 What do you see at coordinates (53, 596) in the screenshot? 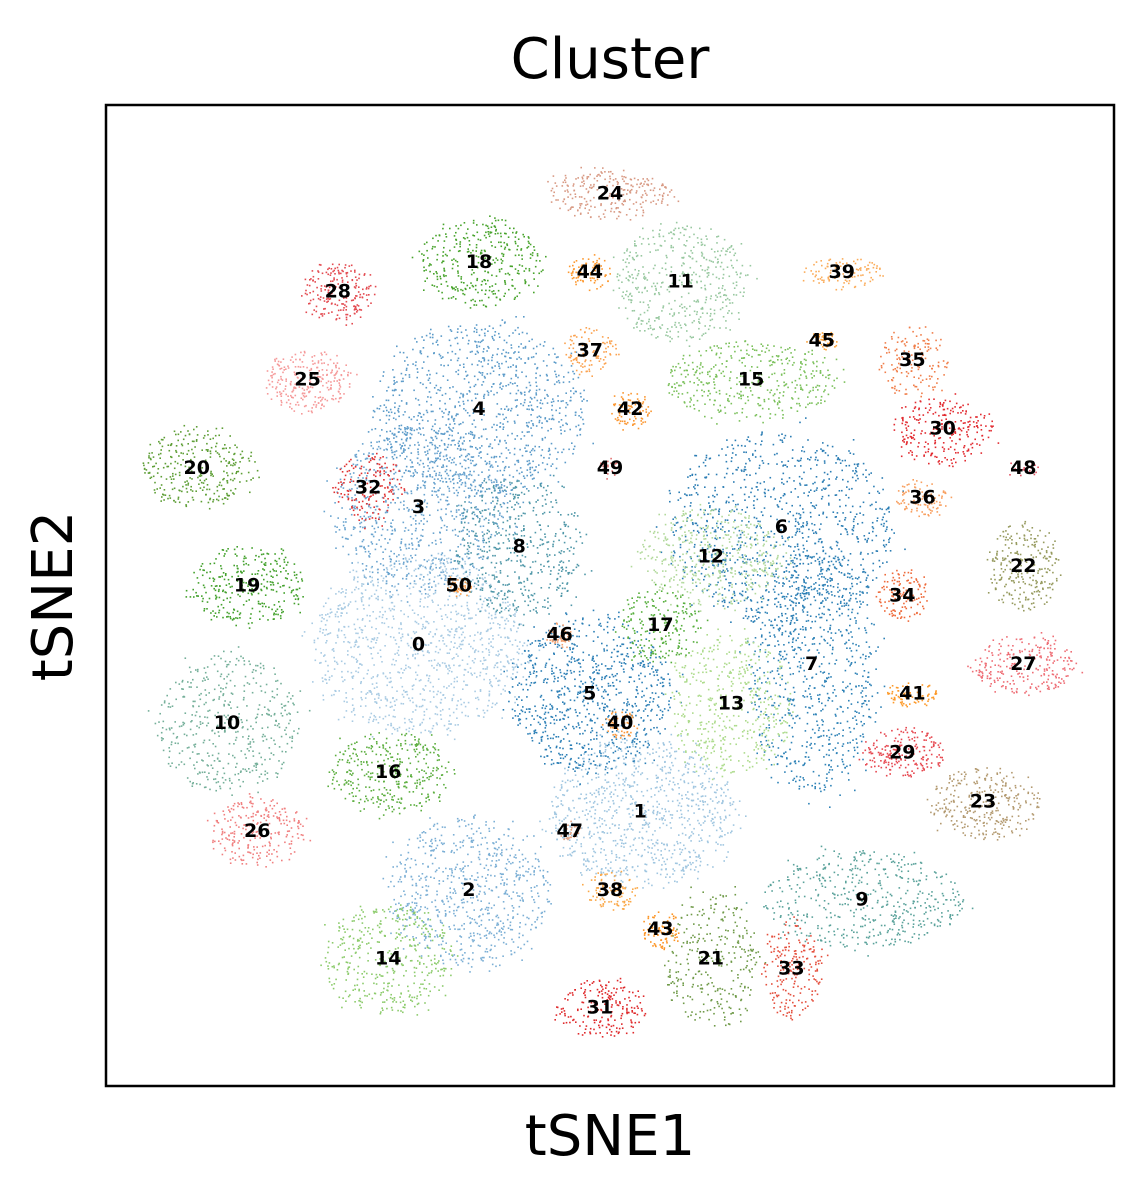
I see `y-axis-label: tSNE2` at bounding box center [53, 596].